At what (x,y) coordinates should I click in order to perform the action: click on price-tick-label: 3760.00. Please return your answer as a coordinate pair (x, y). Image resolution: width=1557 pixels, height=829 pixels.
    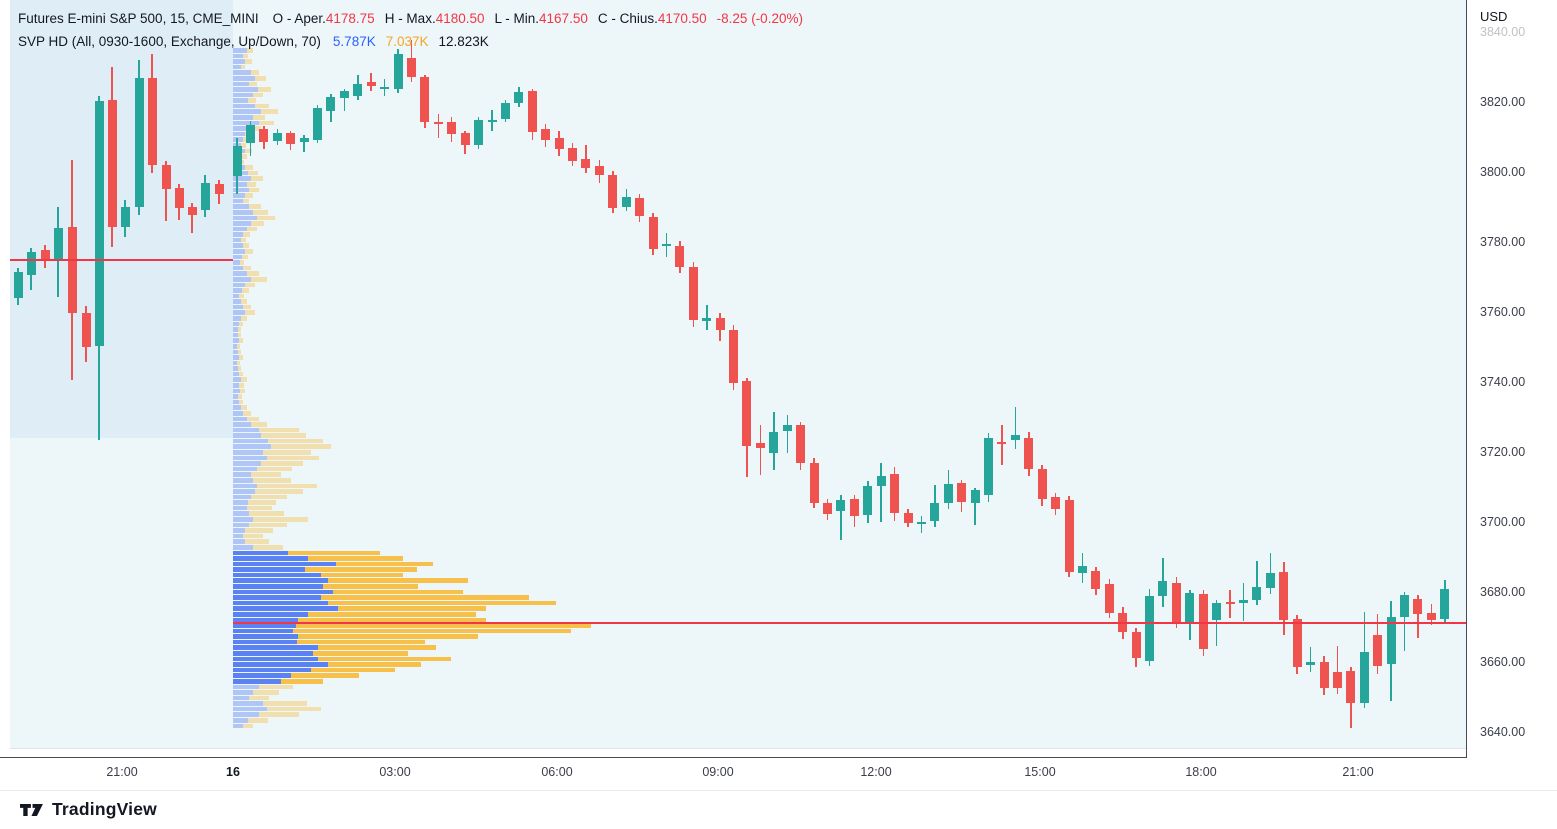
    Looking at the image, I should click on (1503, 312).